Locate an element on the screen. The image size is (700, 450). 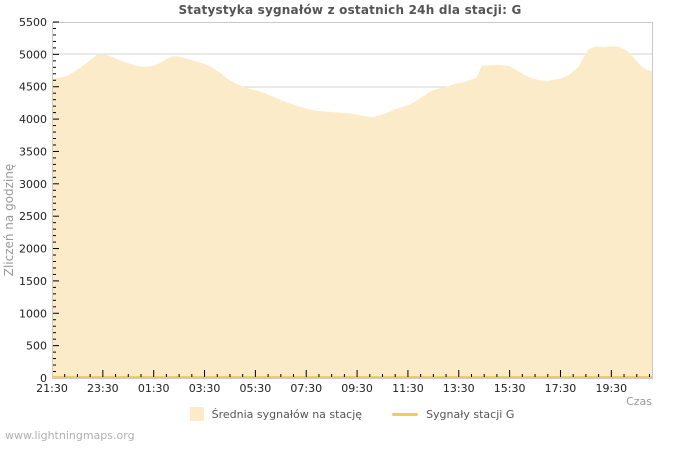
y-tick-label: 4000 is located at coordinates (33, 119).